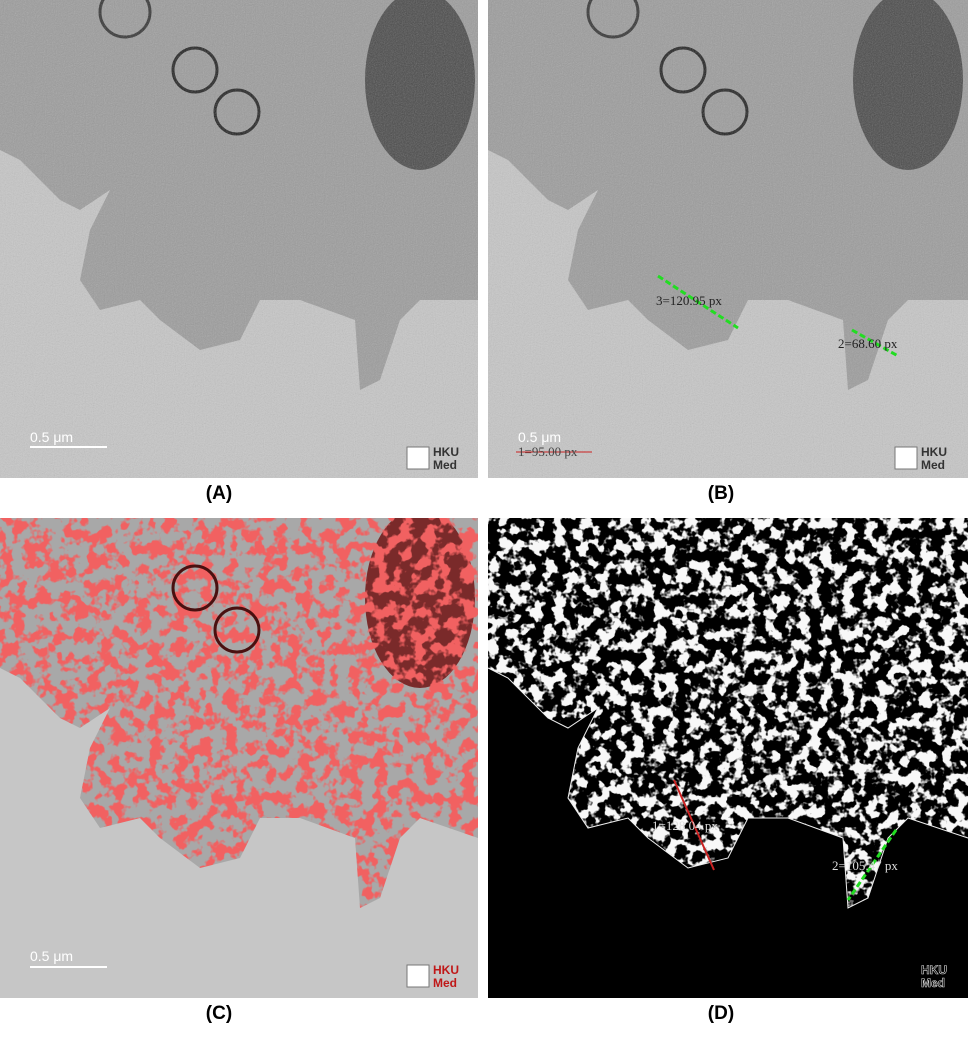 This screenshot has height=1045, width=968. What do you see at coordinates (685, 825) in the screenshot?
I see `measurement-label-1: 1=128.04 px` at bounding box center [685, 825].